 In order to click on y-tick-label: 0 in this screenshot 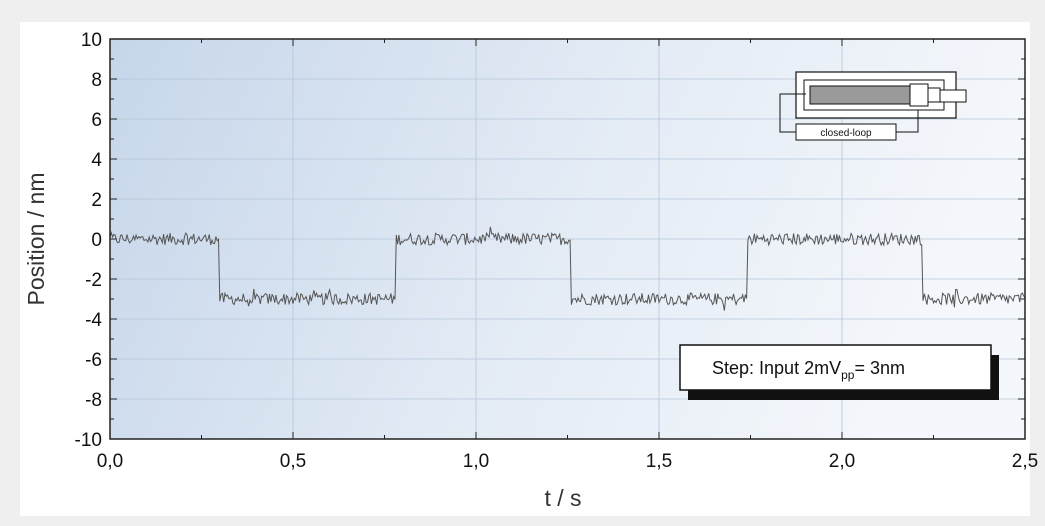, I will do `click(96, 240)`.